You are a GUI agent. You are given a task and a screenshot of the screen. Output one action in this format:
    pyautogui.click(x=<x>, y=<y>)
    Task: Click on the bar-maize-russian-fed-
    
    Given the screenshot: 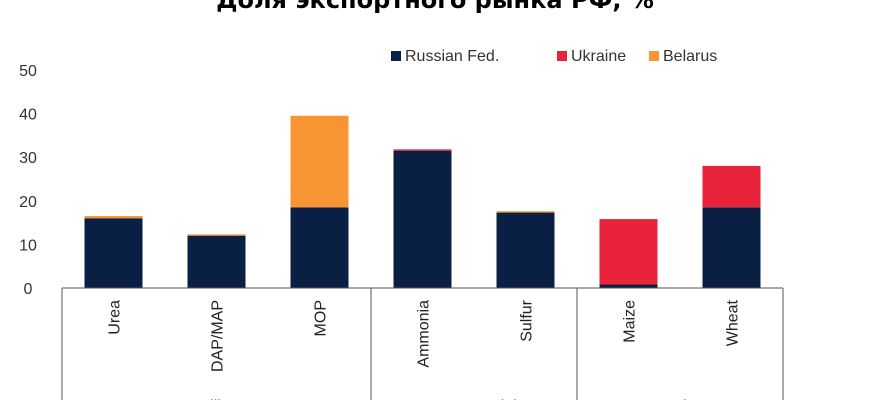 What is the action you would take?
    pyautogui.click(x=628, y=286)
    